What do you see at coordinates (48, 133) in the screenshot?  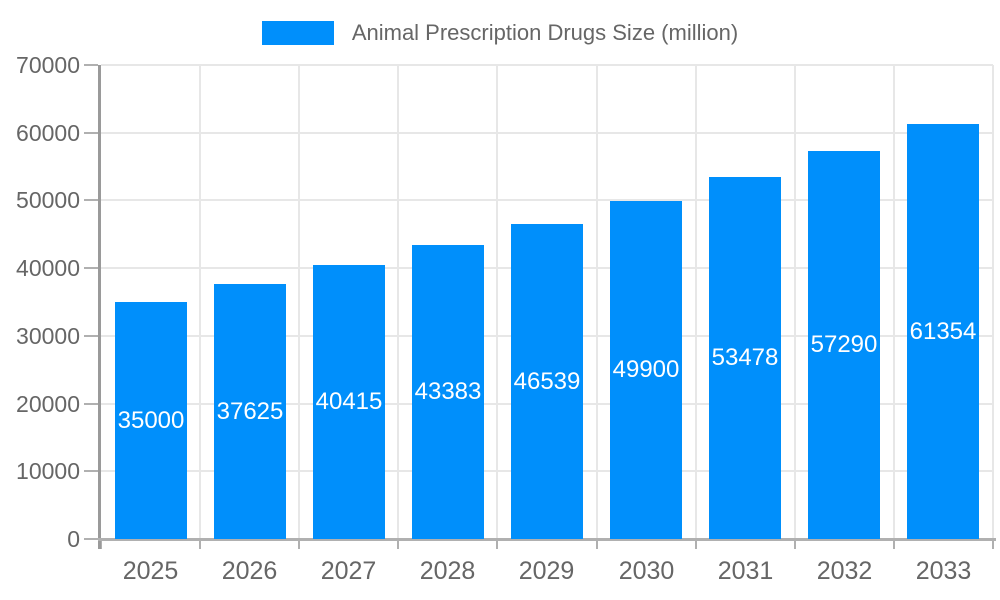 I see `y-tick-label: 60000` at bounding box center [48, 133].